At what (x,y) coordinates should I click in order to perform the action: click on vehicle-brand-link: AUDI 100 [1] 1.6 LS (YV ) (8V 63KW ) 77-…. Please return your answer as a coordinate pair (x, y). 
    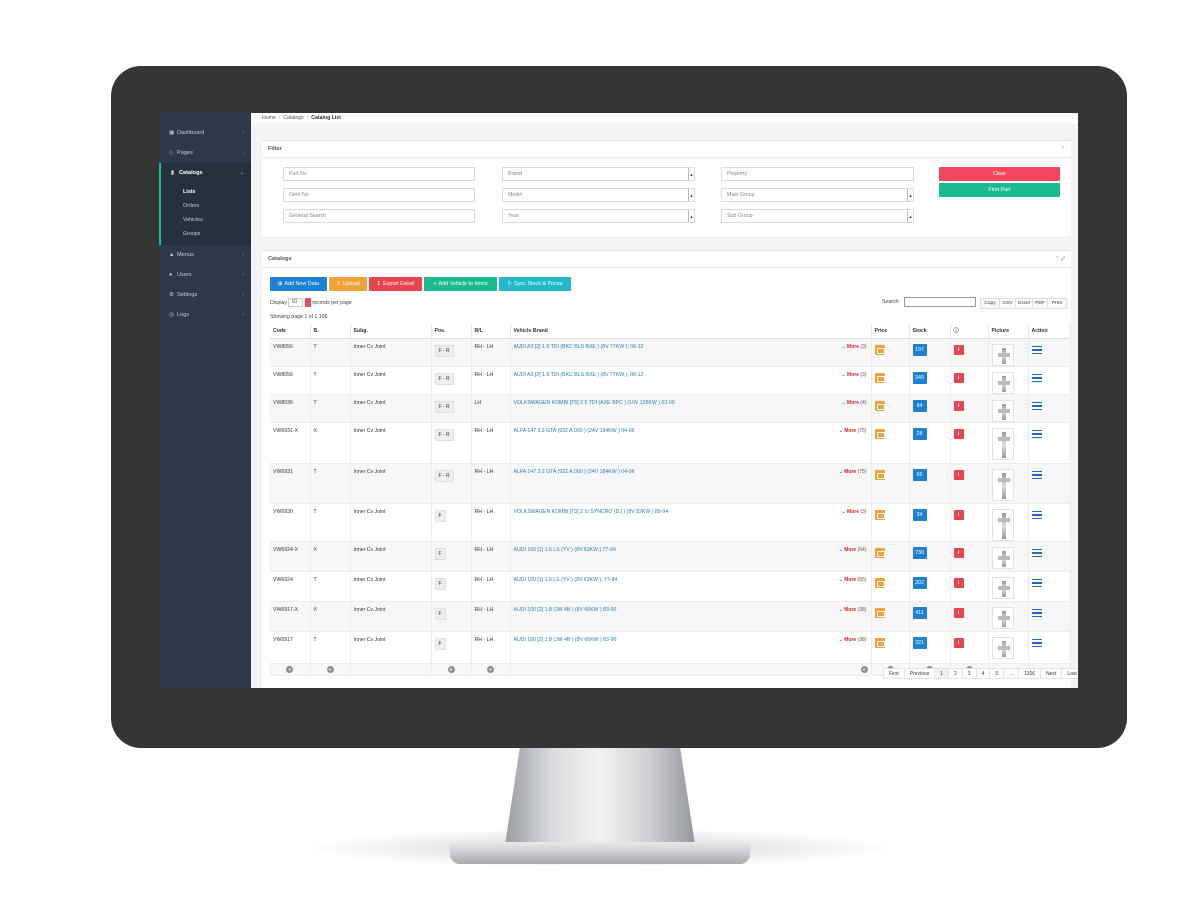
    Looking at the image, I should click on (564, 549).